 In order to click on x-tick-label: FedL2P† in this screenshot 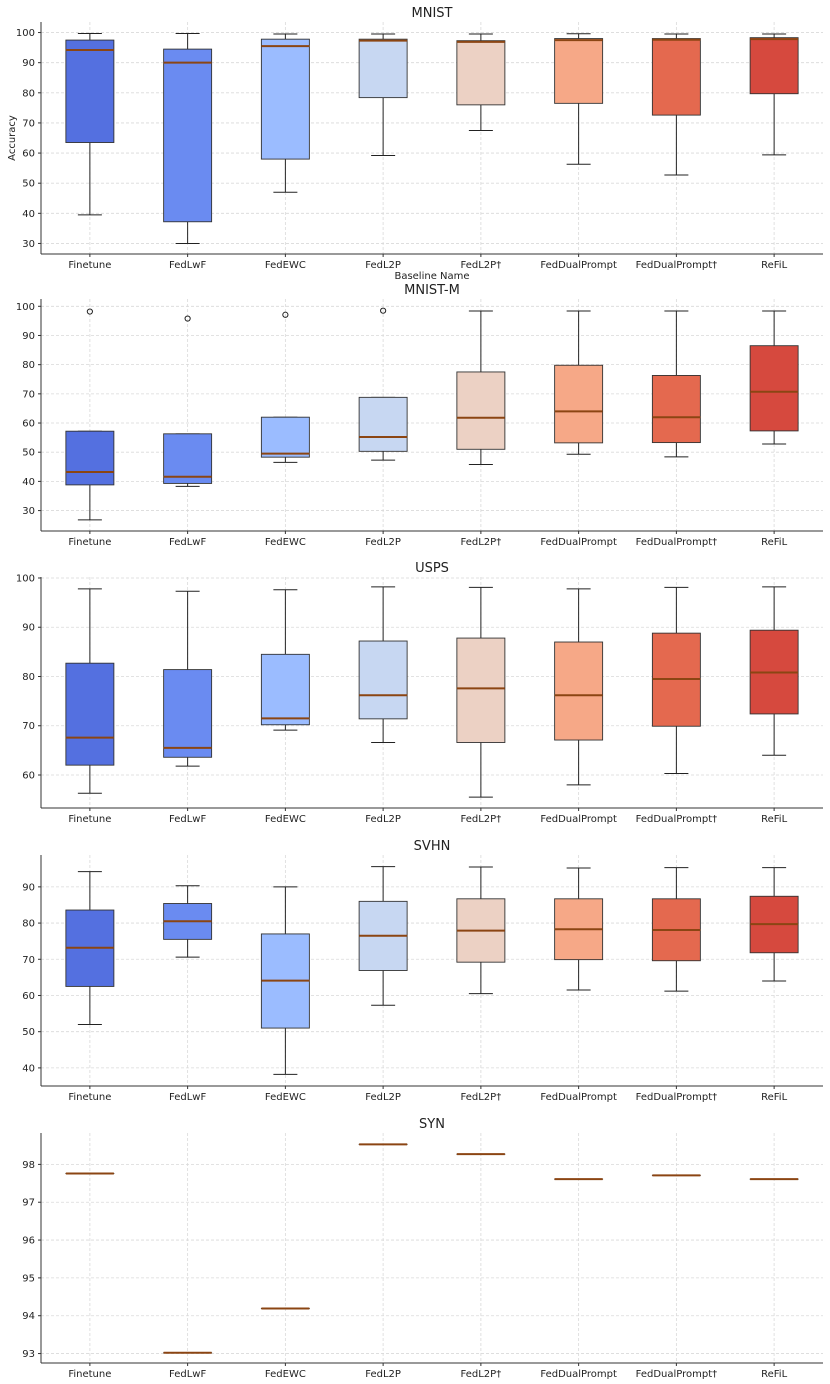, I will do `click(481, 819)`.